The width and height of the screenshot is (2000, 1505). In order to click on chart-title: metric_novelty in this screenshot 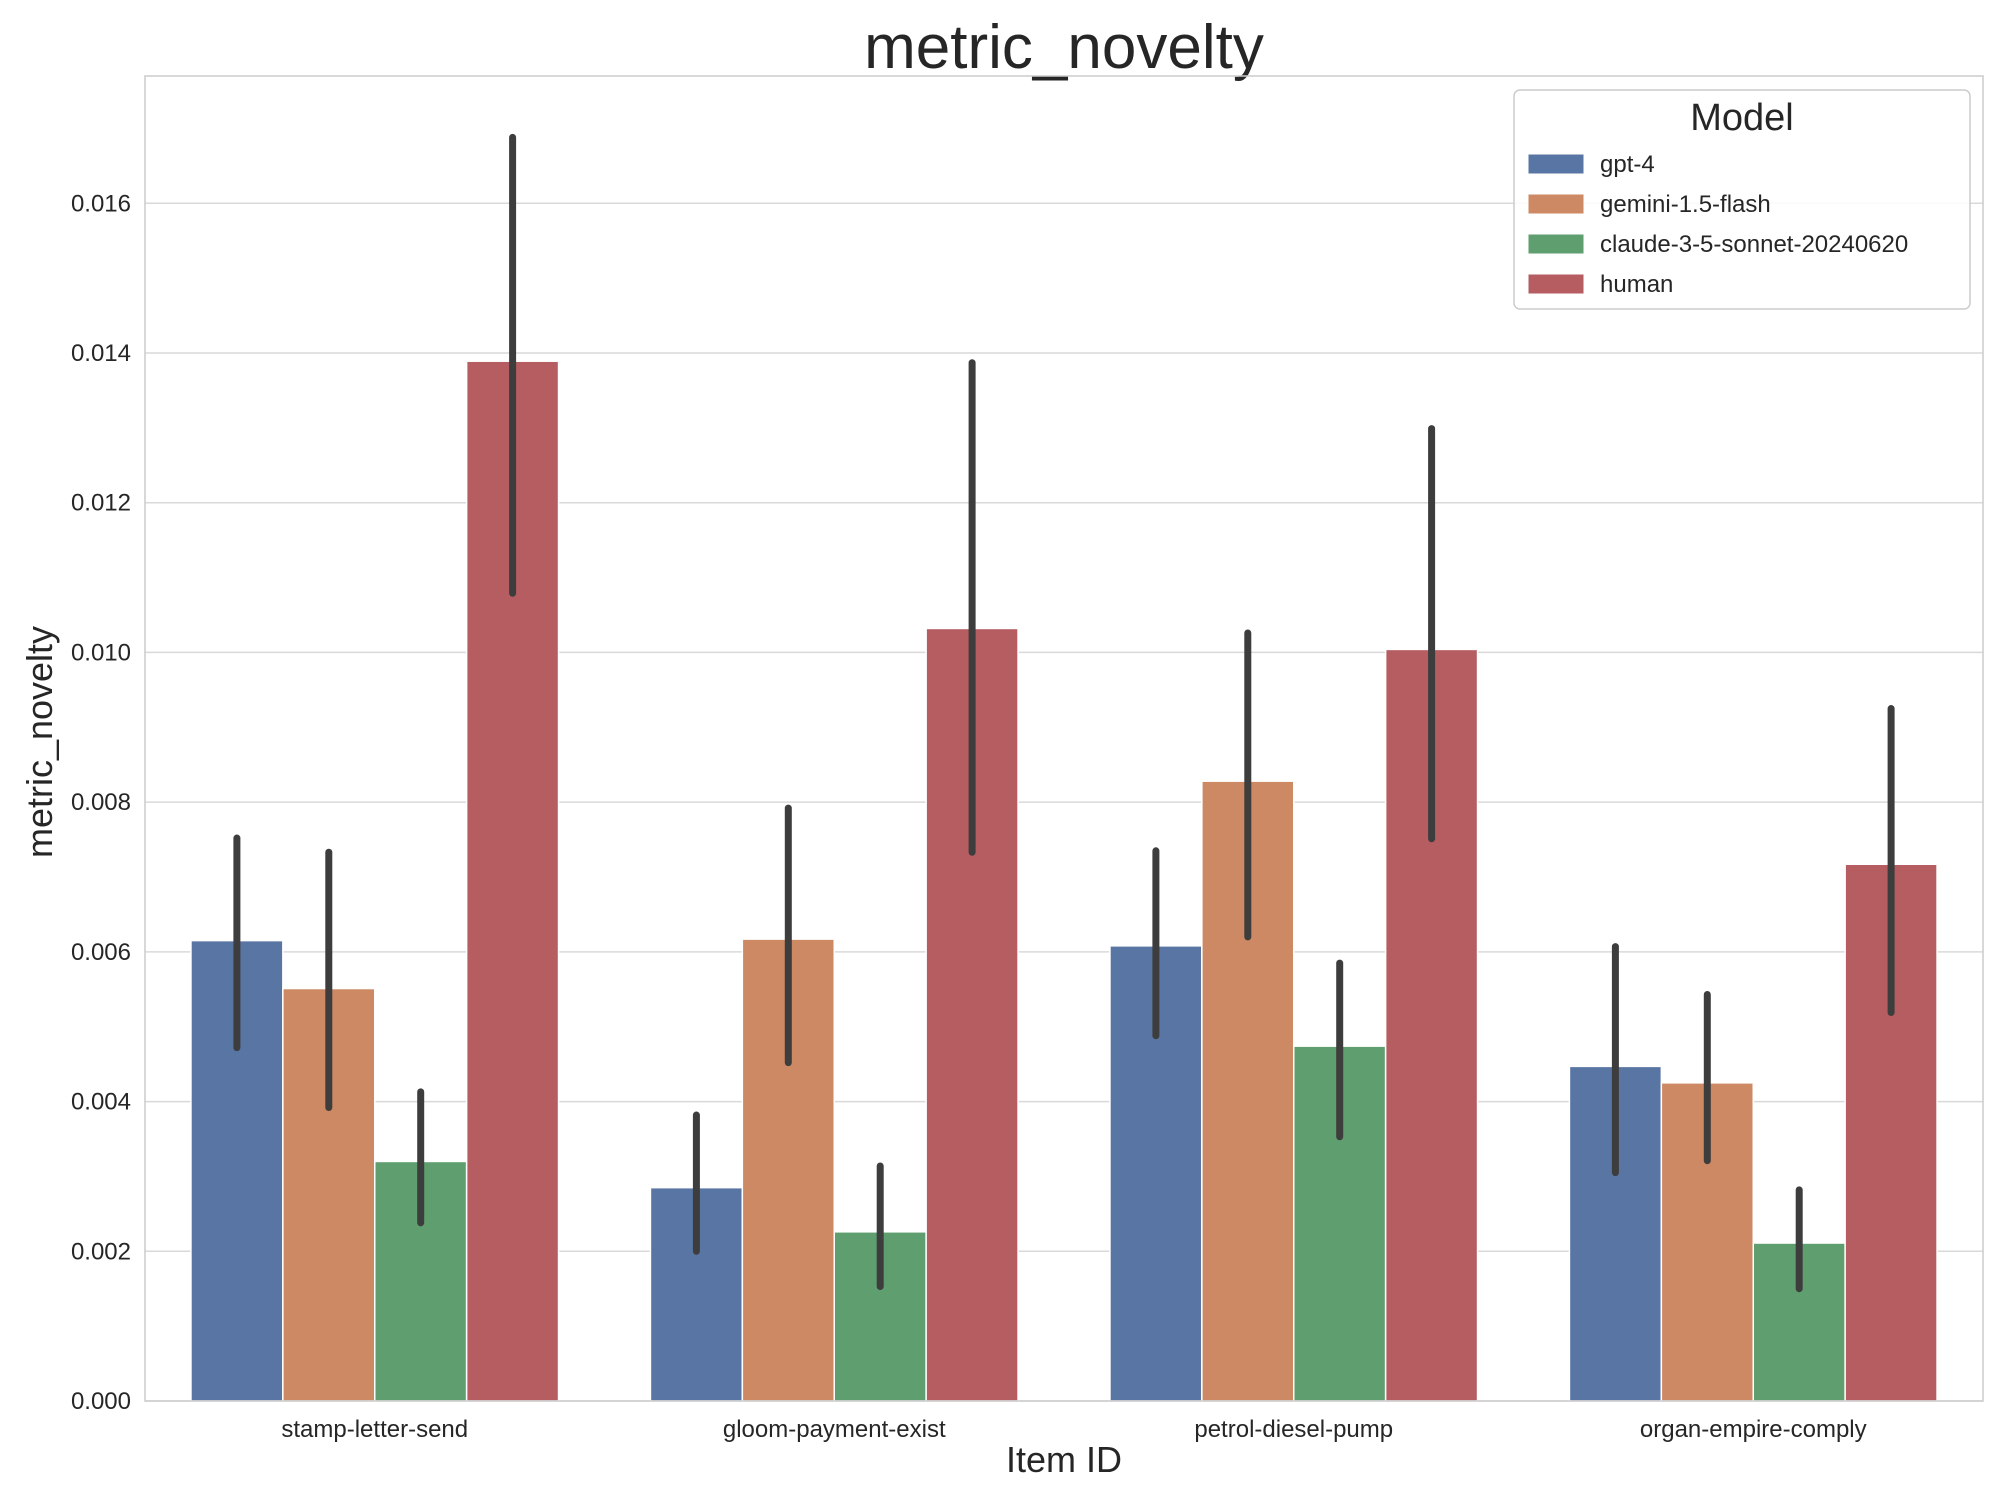, I will do `click(1064, 47)`.